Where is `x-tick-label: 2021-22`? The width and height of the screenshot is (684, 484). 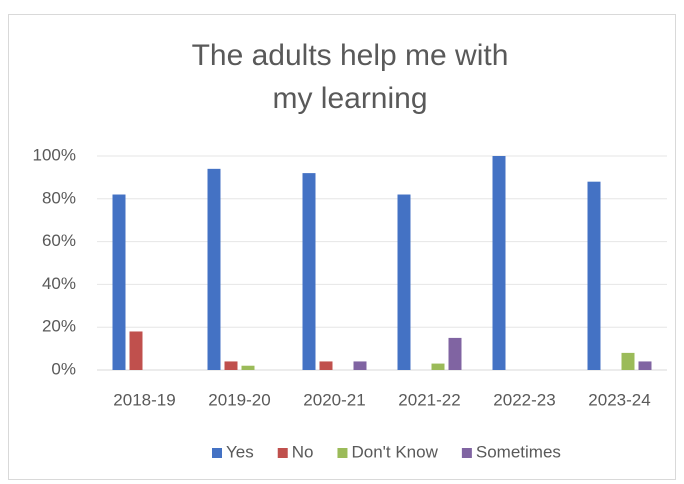
x-tick-label: 2021-22 is located at coordinates (429, 399).